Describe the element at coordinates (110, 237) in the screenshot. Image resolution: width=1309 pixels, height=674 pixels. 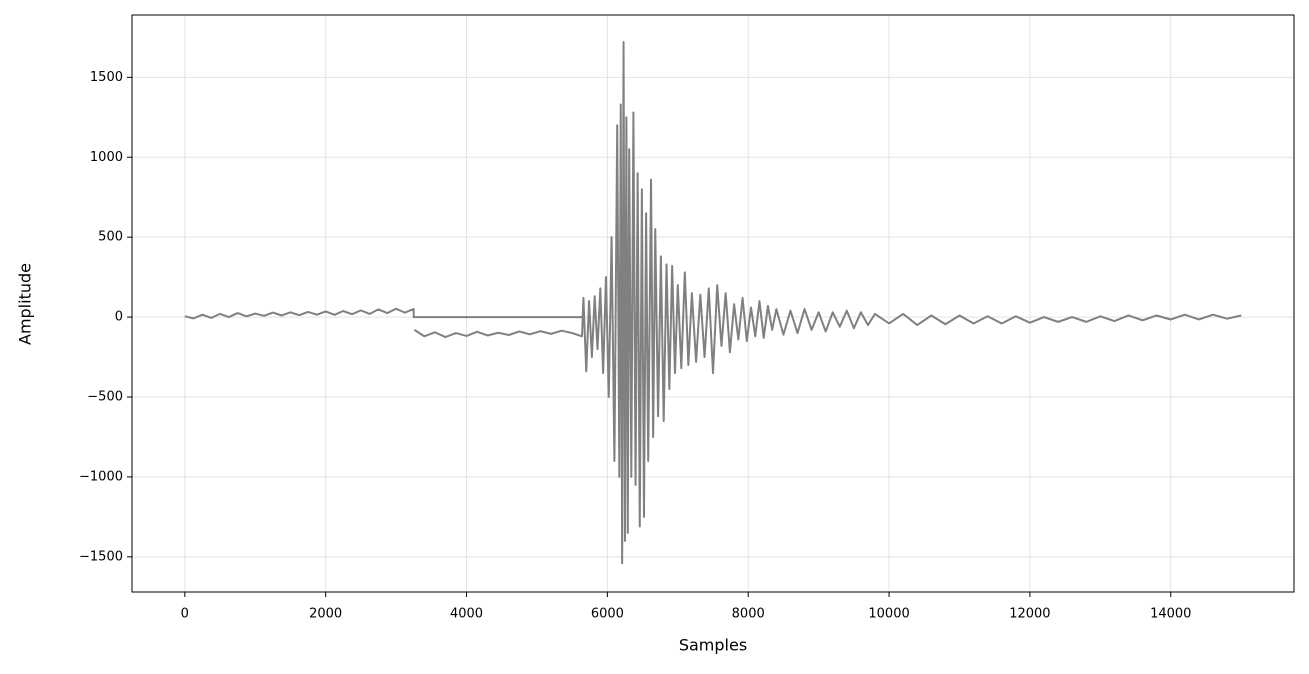
I see `y-tick-label: 500` at that location.